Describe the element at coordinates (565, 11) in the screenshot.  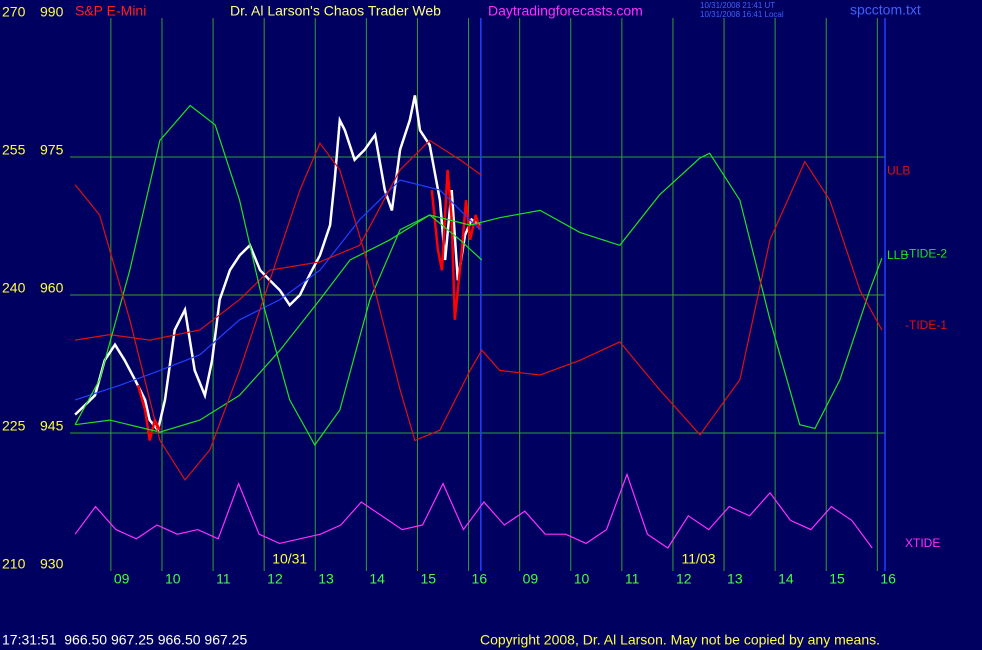
I see `site: Daytradingforecasts.com` at that location.